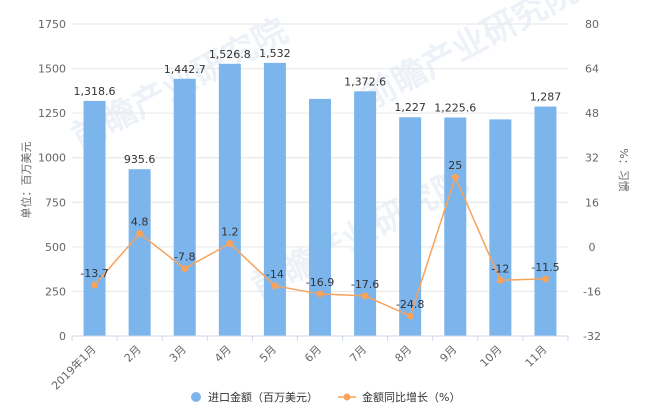  I want to click on x-tick-label: 5月, so click(268, 354).